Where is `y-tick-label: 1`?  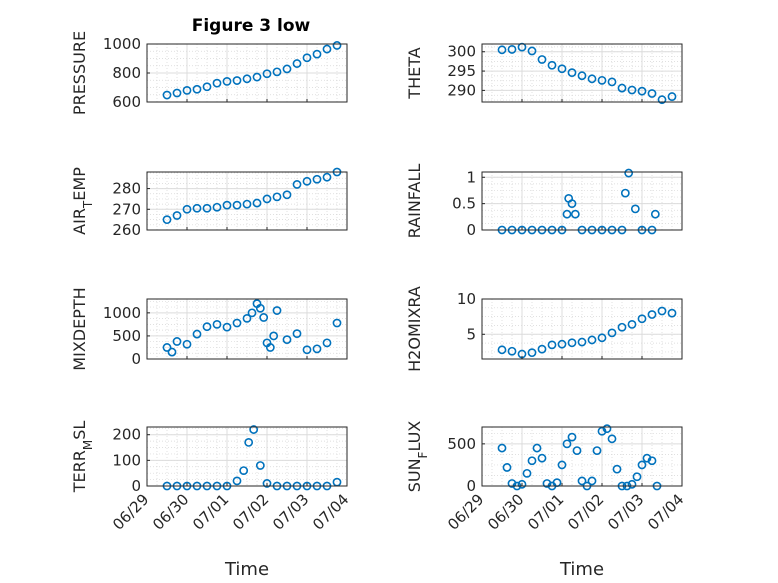
y-tick-label: 1 is located at coordinates (471, 177).